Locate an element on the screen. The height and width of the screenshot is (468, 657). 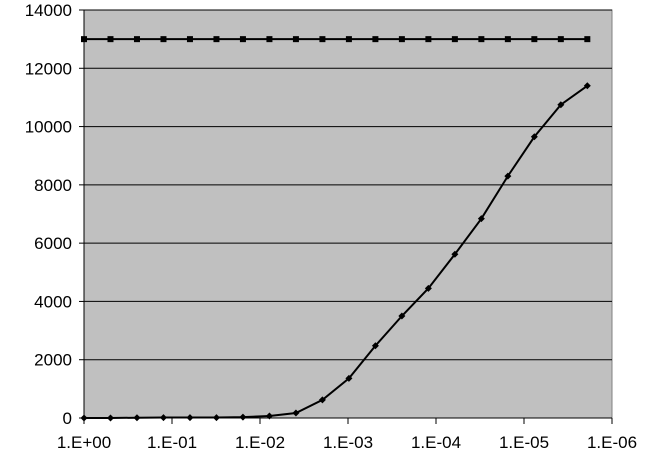
y-tick-label: 10000 is located at coordinates (48, 127).